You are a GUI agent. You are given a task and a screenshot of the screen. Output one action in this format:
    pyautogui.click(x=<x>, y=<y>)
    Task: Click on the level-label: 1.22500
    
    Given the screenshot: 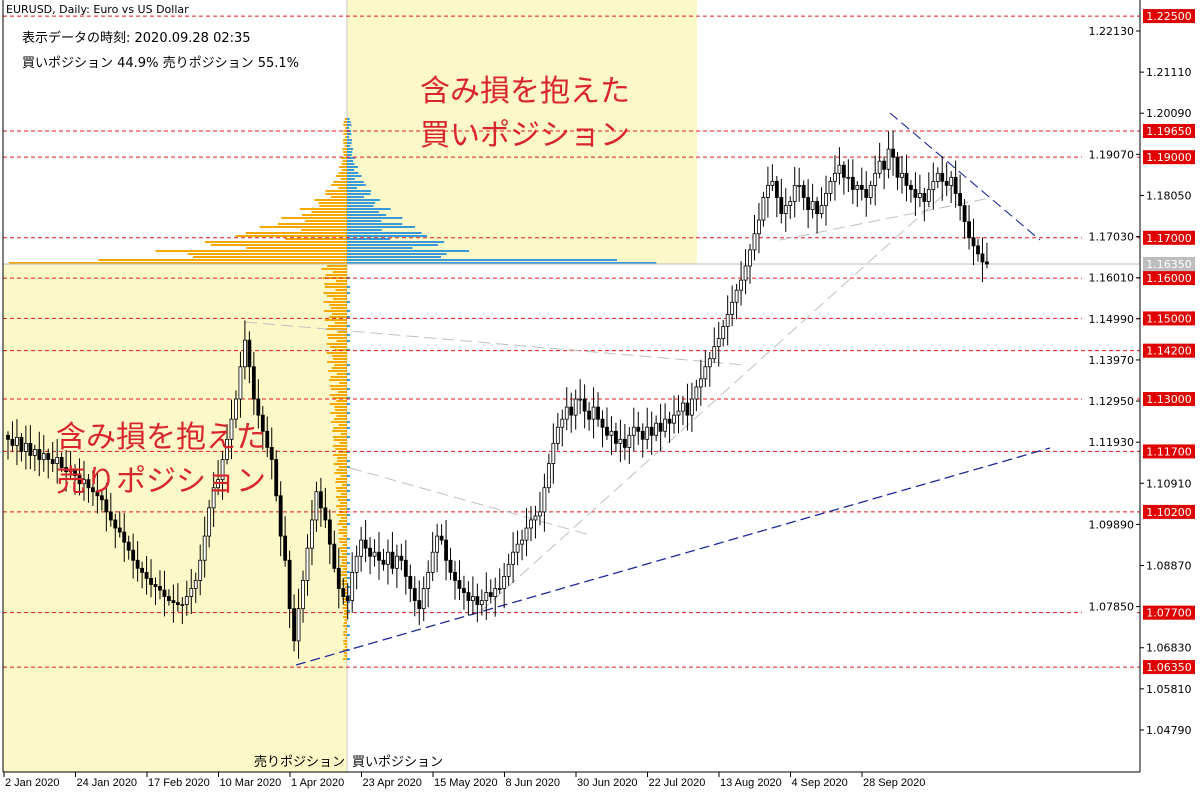 What is the action you would take?
    pyautogui.click(x=1169, y=16)
    